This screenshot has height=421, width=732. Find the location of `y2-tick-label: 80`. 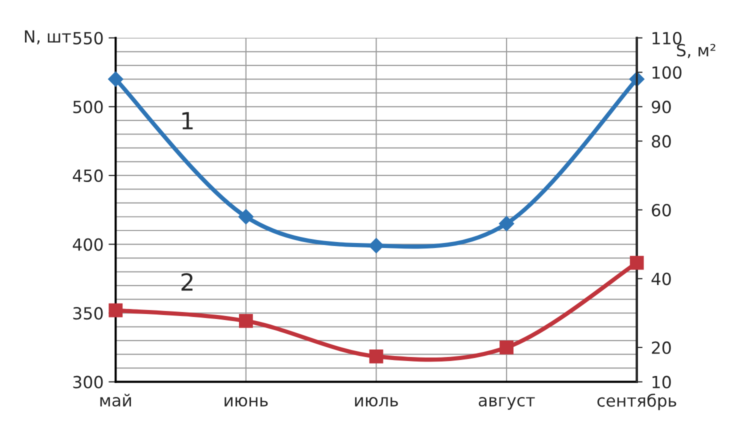

y2-tick-label: 80 is located at coordinates (661, 141).